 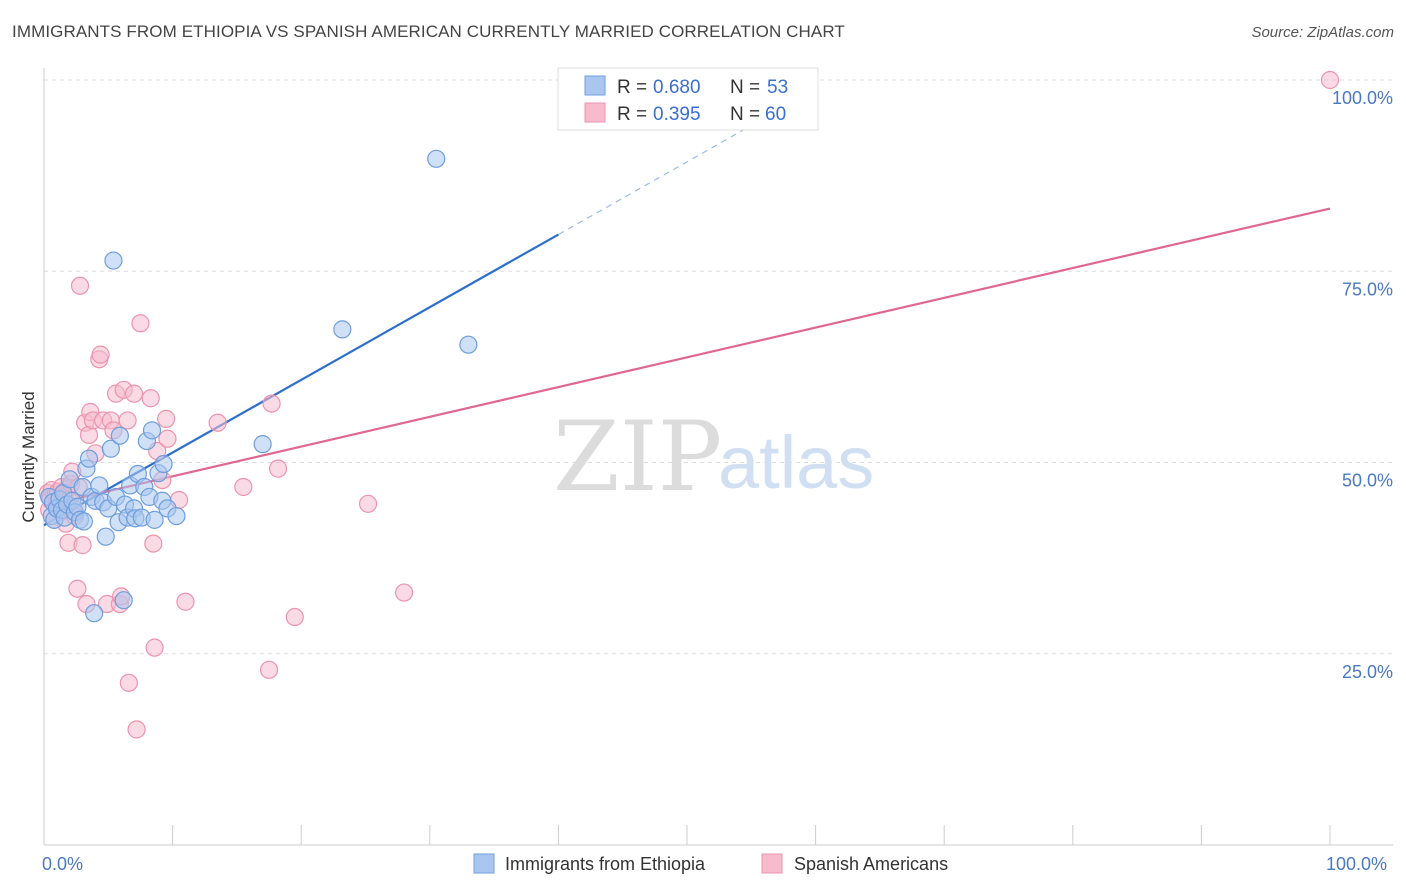 What do you see at coordinates (677, 87) in the screenshot?
I see `legend-r-value-blue: 0.680` at bounding box center [677, 87].